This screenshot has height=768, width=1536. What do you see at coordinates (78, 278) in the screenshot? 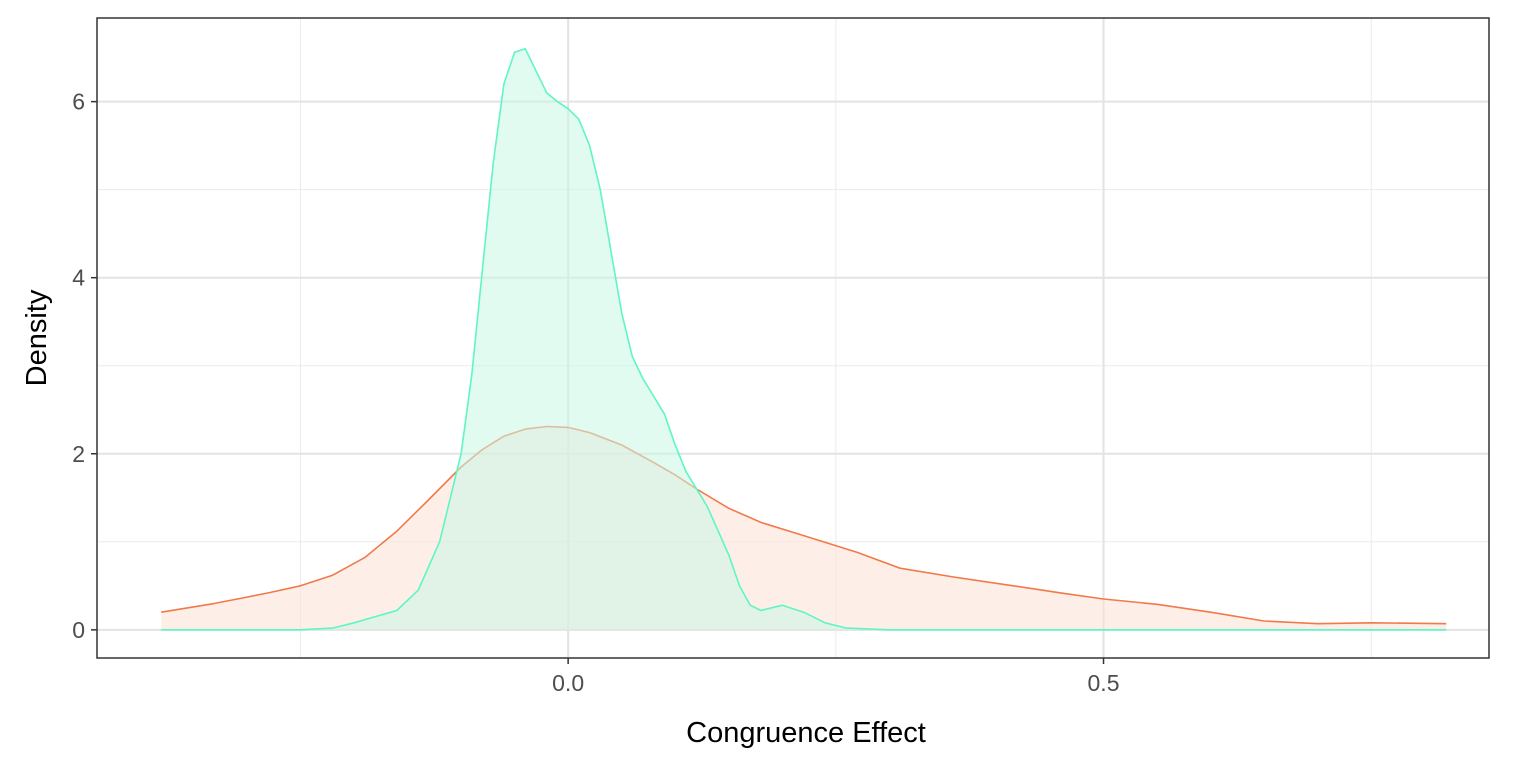
I see `y-tick-label: 4` at bounding box center [78, 278].